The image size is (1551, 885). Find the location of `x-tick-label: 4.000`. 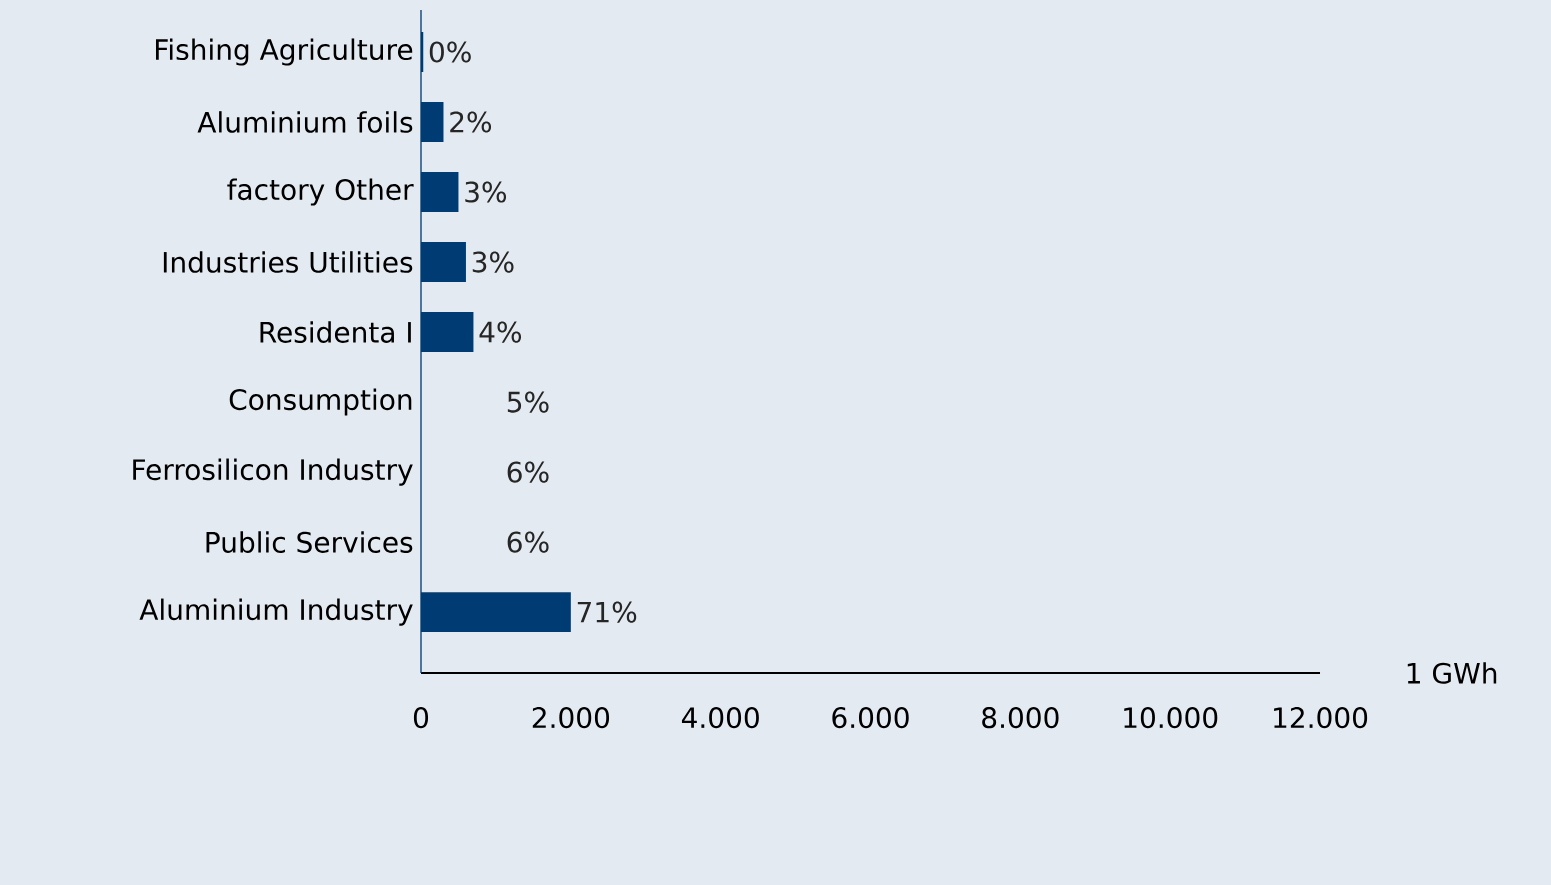

x-tick-label: 4.000 is located at coordinates (720, 718).